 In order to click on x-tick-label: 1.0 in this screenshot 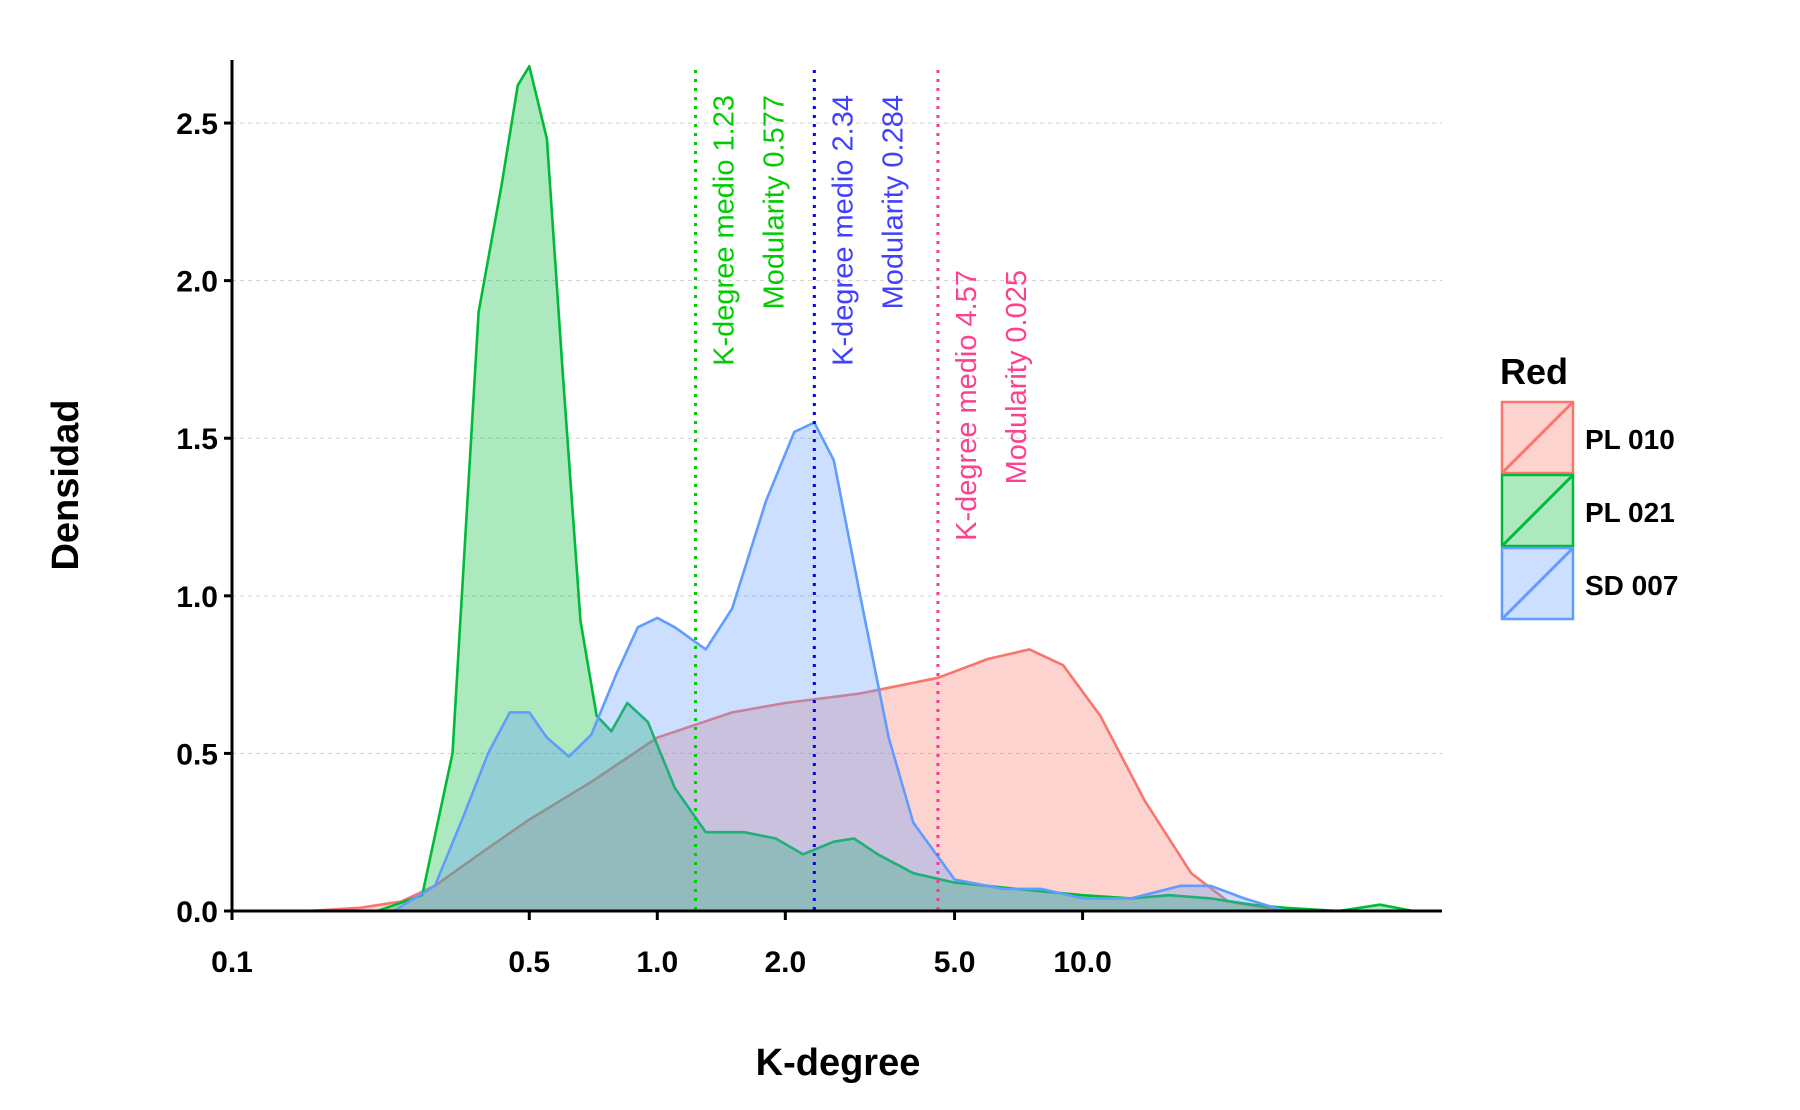, I will do `click(657, 962)`.